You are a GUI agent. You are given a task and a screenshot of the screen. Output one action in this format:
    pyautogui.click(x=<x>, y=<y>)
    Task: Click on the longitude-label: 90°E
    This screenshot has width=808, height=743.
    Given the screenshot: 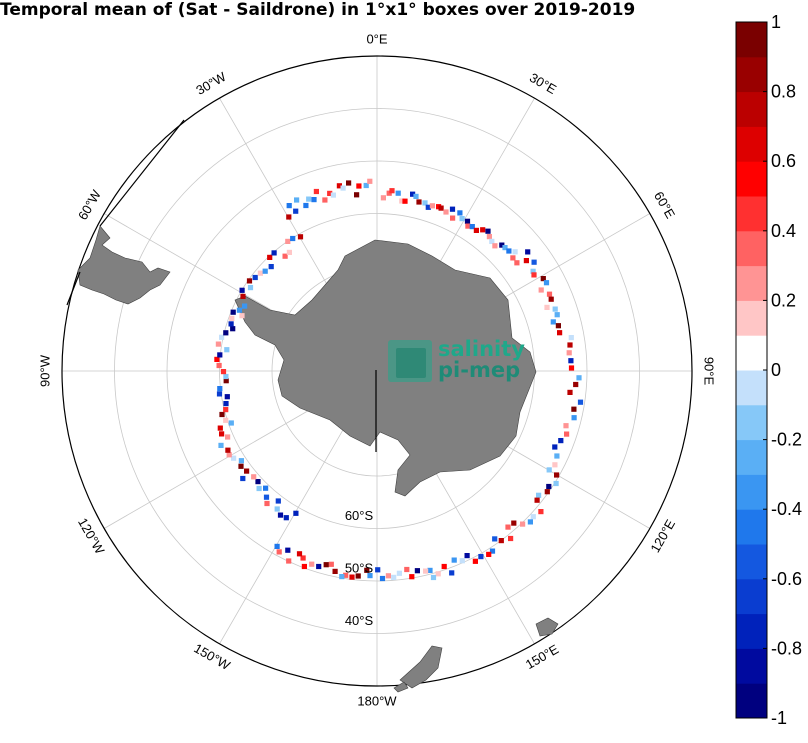 What is the action you would take?
    pyautogui.click(x=709, y=371)
    